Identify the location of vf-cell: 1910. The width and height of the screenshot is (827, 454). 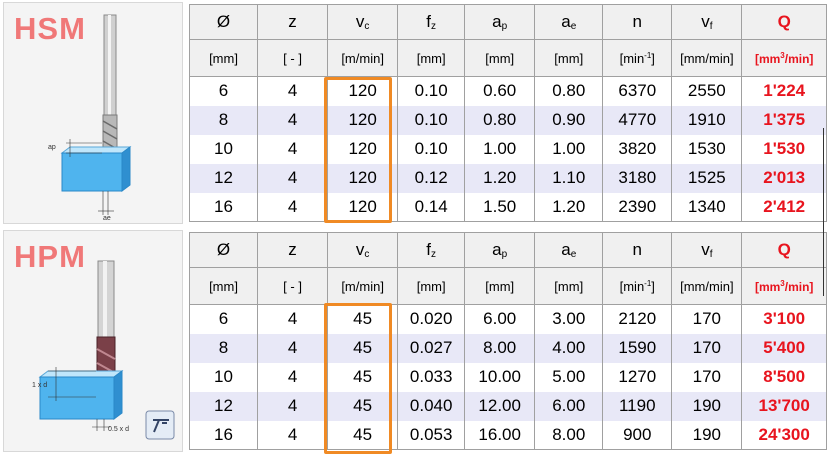
(707, 120).